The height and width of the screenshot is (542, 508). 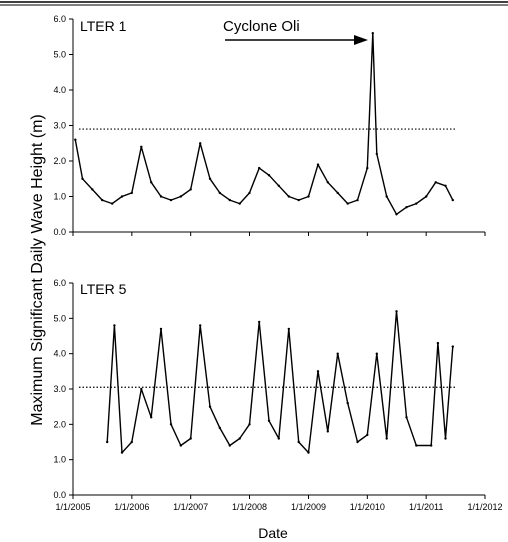 I want to click on panel-label-lter1: LTER 1, so click(x=103, y=26).